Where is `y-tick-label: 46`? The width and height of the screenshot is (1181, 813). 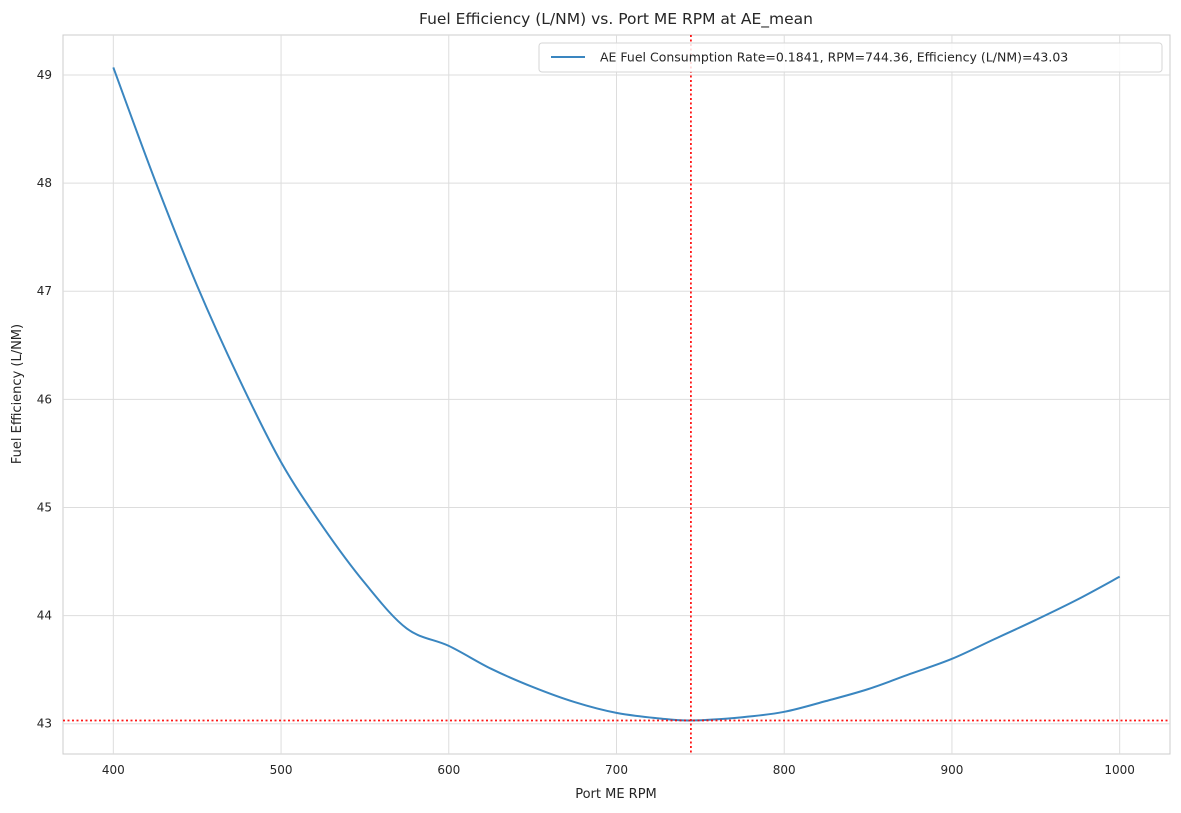
y-tick-label: 46 is located at coordinates (44, 399).